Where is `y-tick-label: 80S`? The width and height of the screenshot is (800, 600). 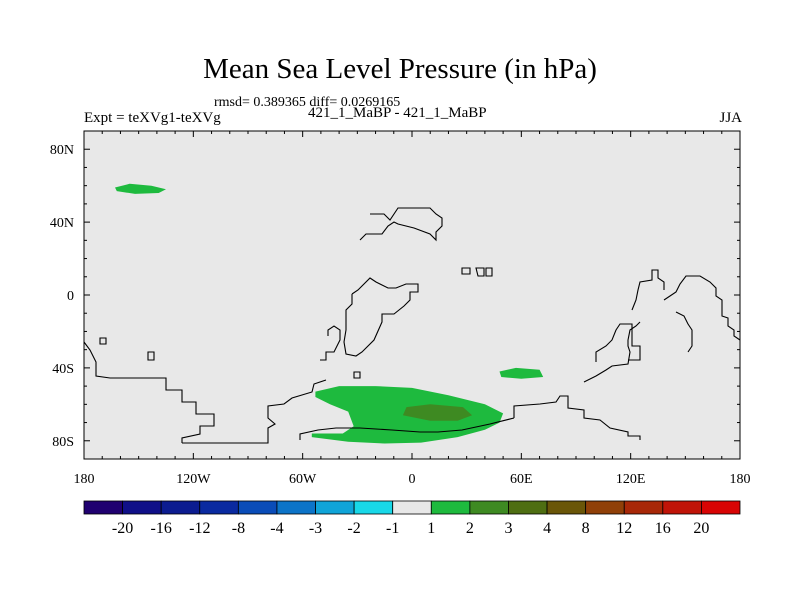 y-tick-label: 80S is located at coordinates (63, 442).